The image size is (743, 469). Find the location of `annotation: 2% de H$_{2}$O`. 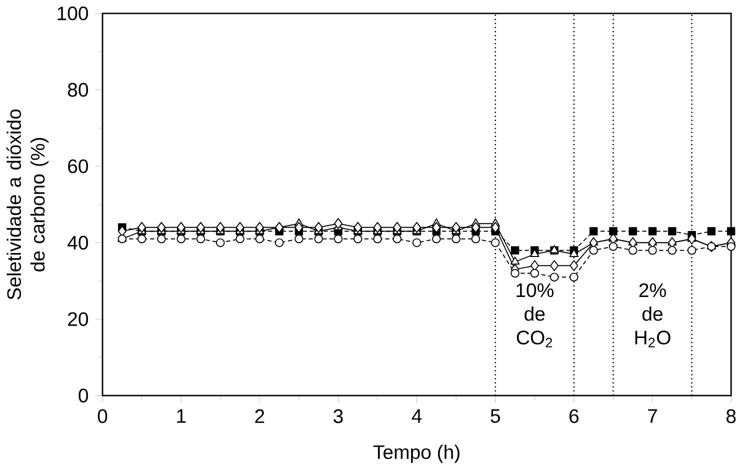

annotation: 2% de H$_{2}$O is located at coordinates (652, 315).